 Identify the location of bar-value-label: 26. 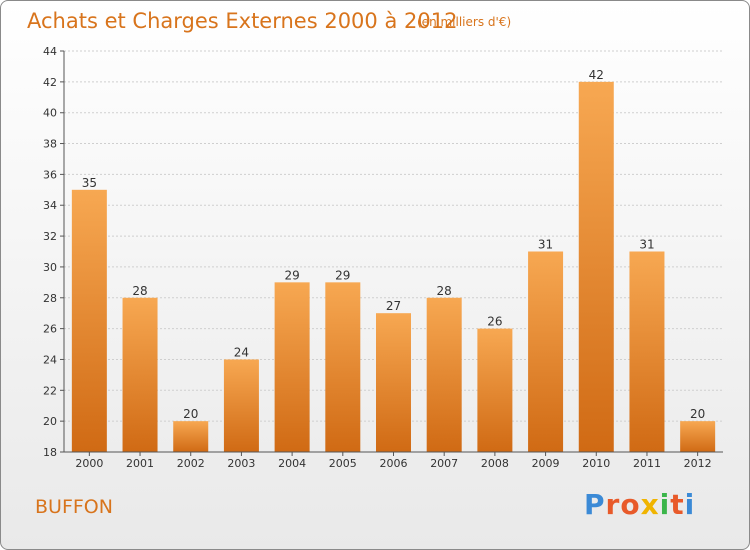
(494, 322).